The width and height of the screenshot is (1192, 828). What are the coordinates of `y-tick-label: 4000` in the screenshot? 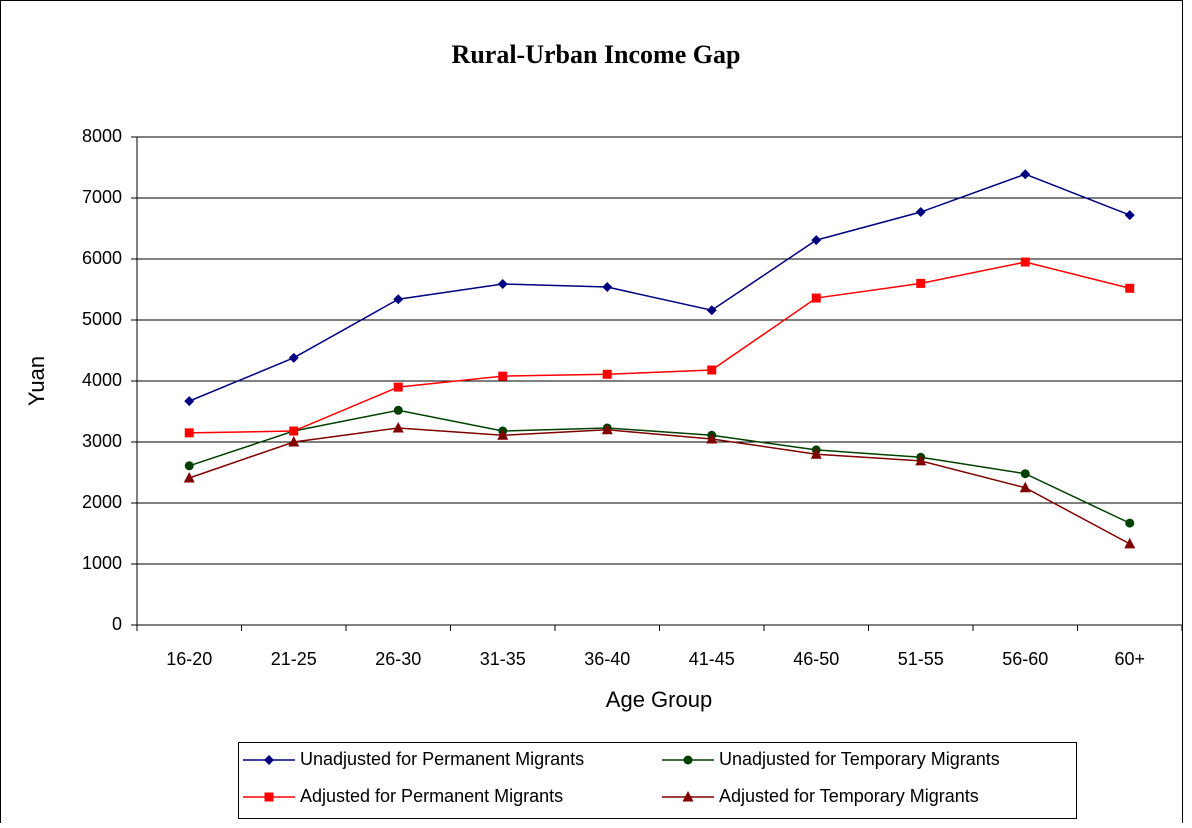 It's located at (102, 380).